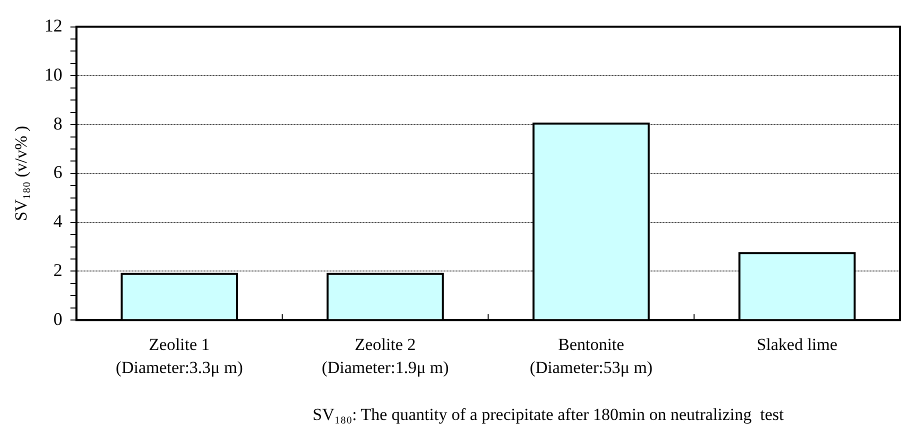 The image size is (920, 436). What do you see at coordinates (797, 344) in the screenshot?
I see `x-tick-label: Slaked lime` at bounding box center [797, 344].